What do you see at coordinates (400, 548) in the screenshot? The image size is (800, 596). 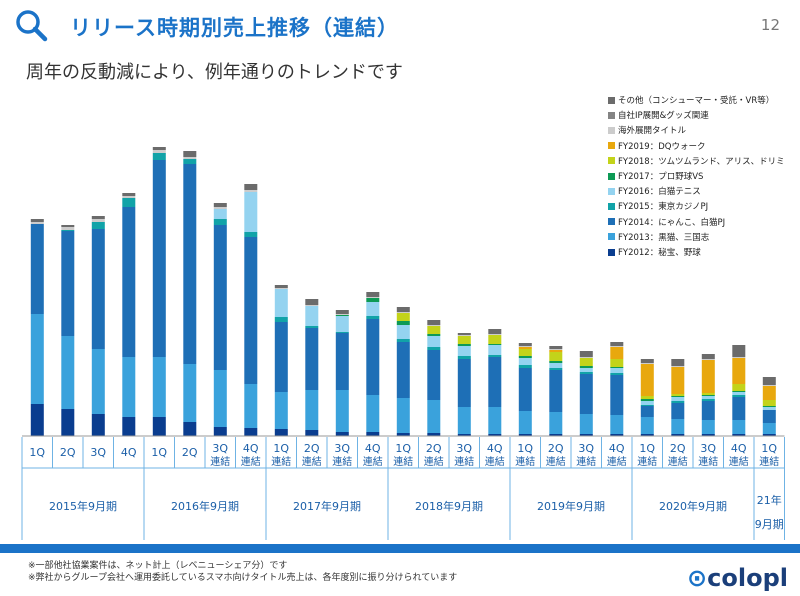 I see `footer-accent-band` at bounding box center [400, 548].